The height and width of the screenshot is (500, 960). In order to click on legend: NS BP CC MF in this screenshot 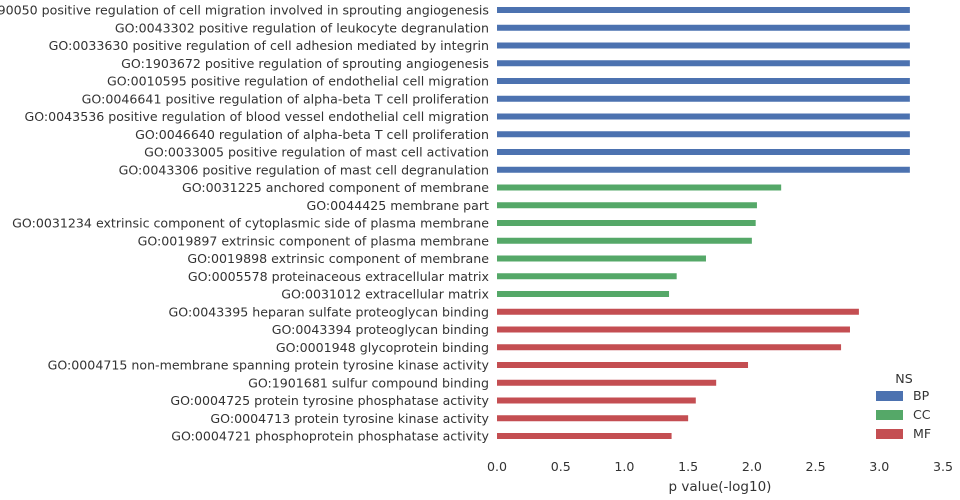, I will do `click(903, 406)`.